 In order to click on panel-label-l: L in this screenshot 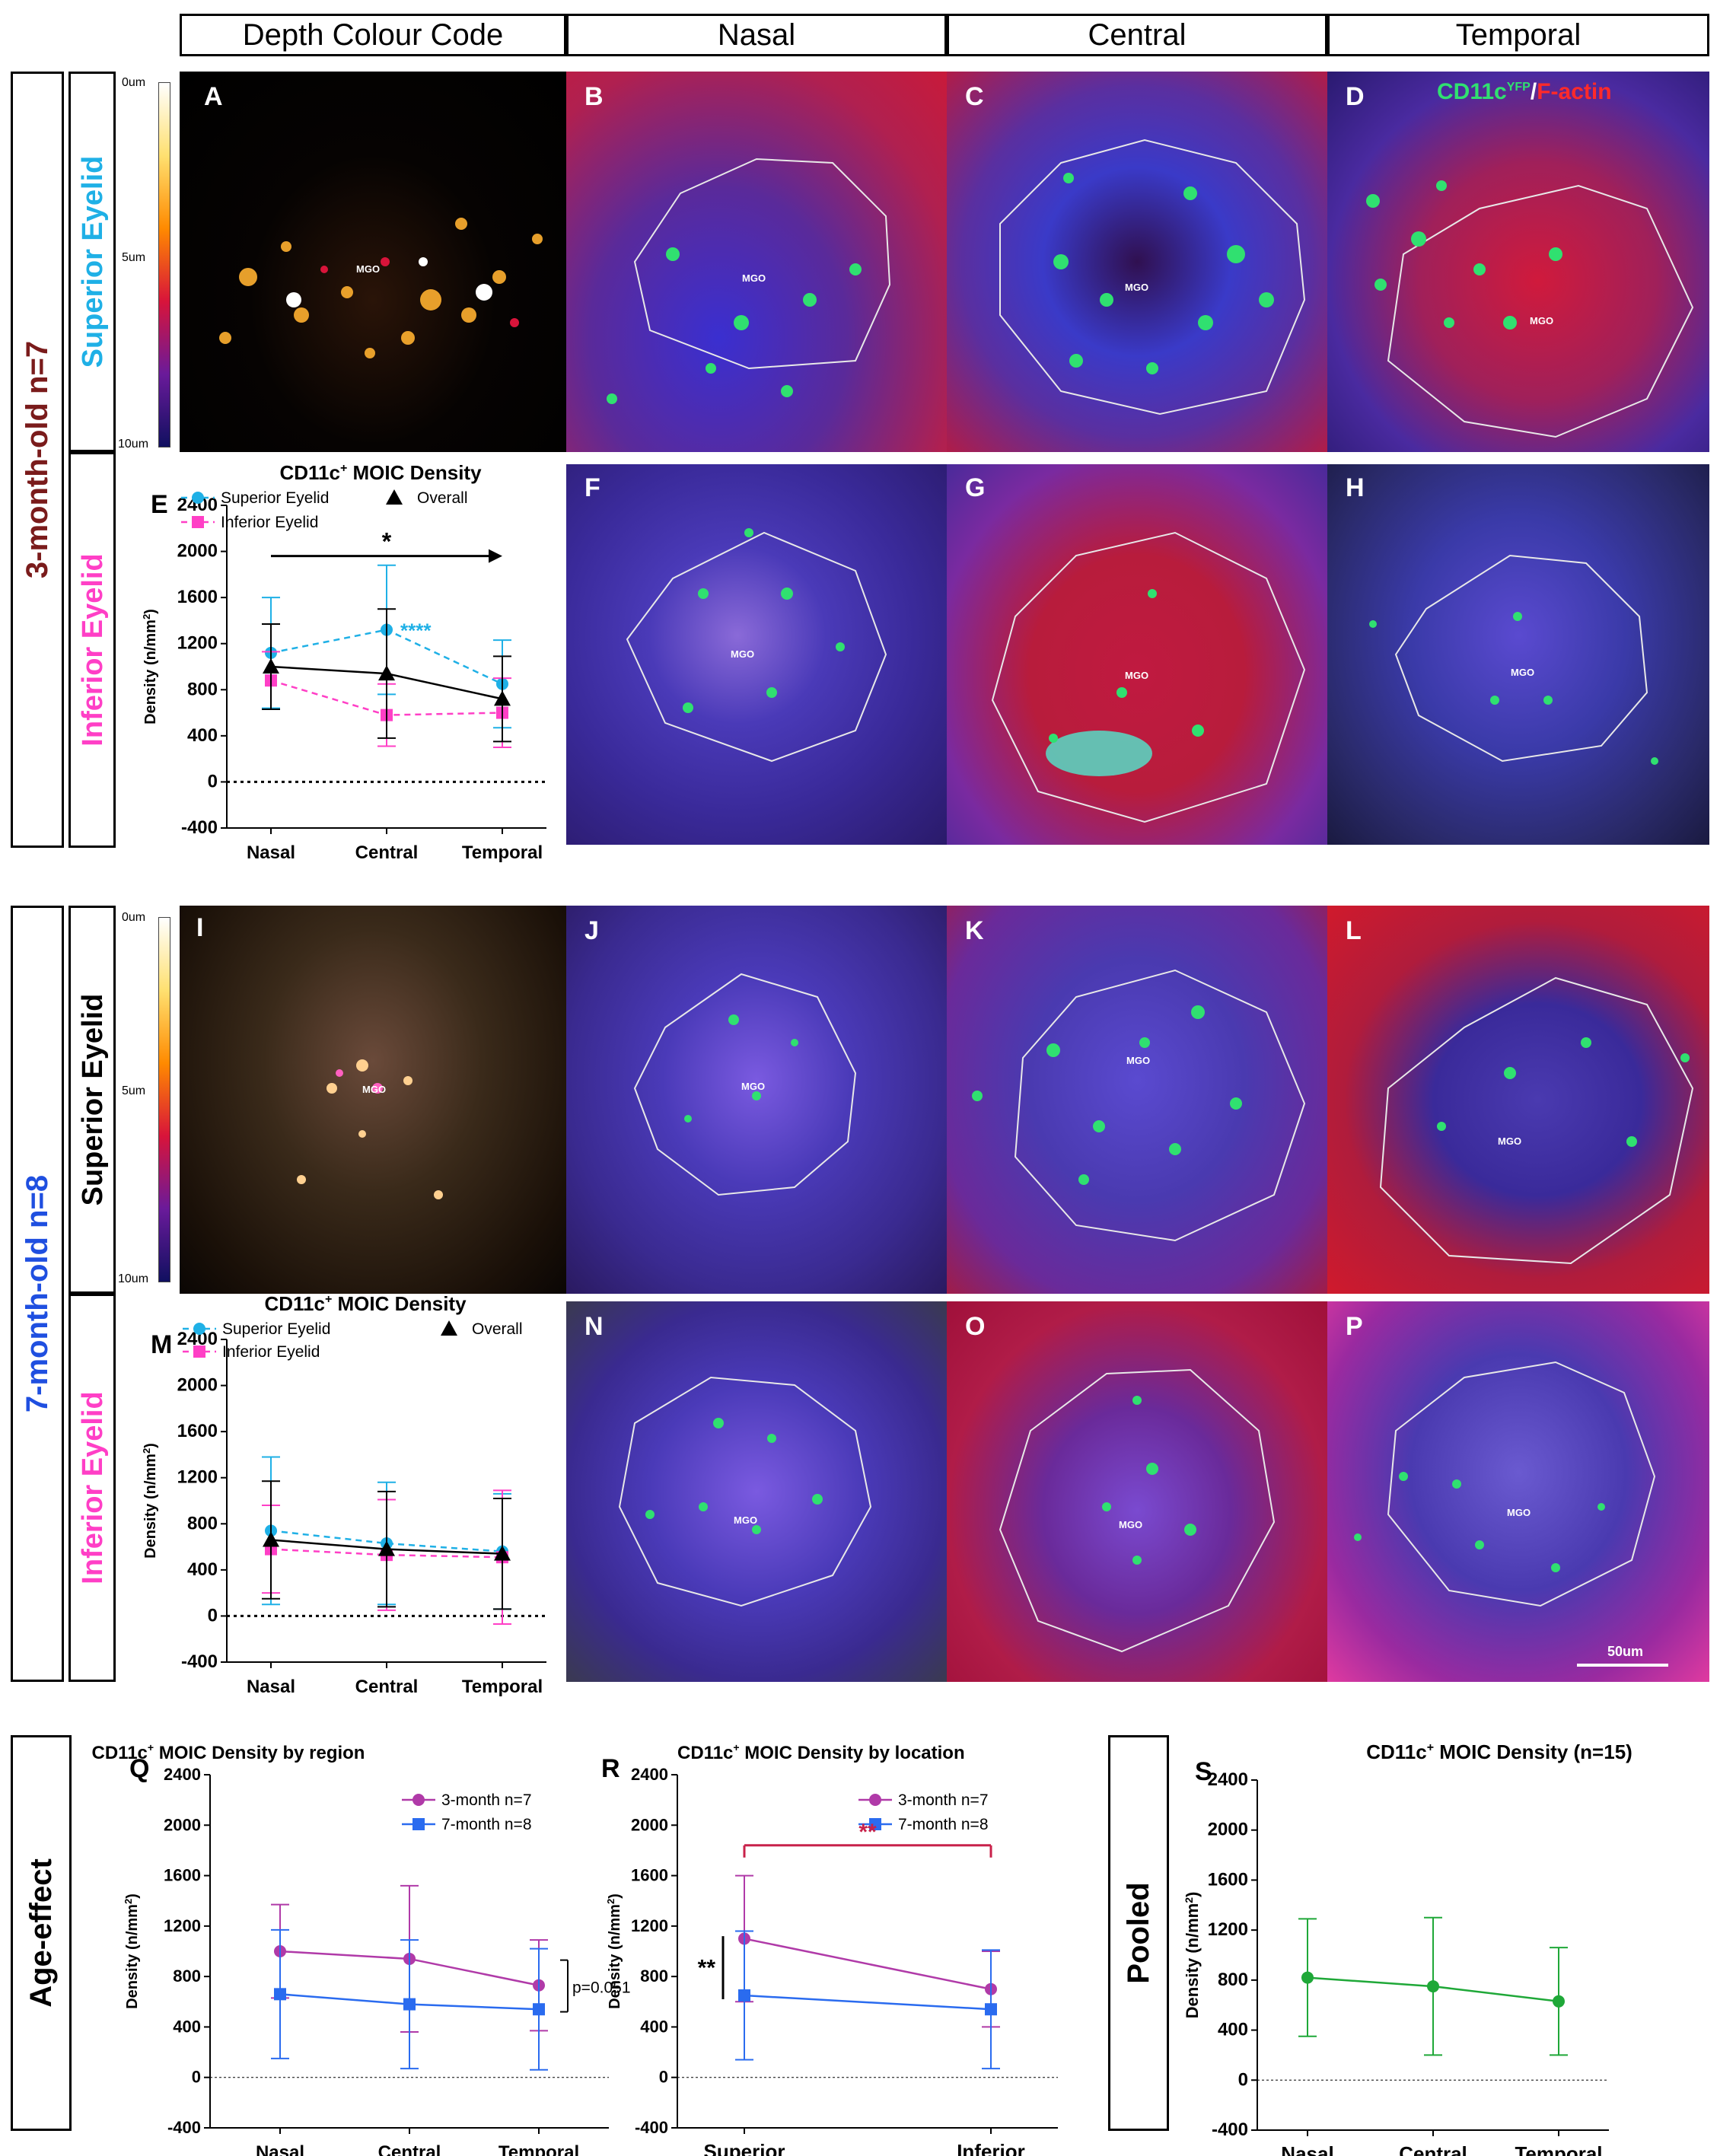, I will do `click(1354, 930)`.